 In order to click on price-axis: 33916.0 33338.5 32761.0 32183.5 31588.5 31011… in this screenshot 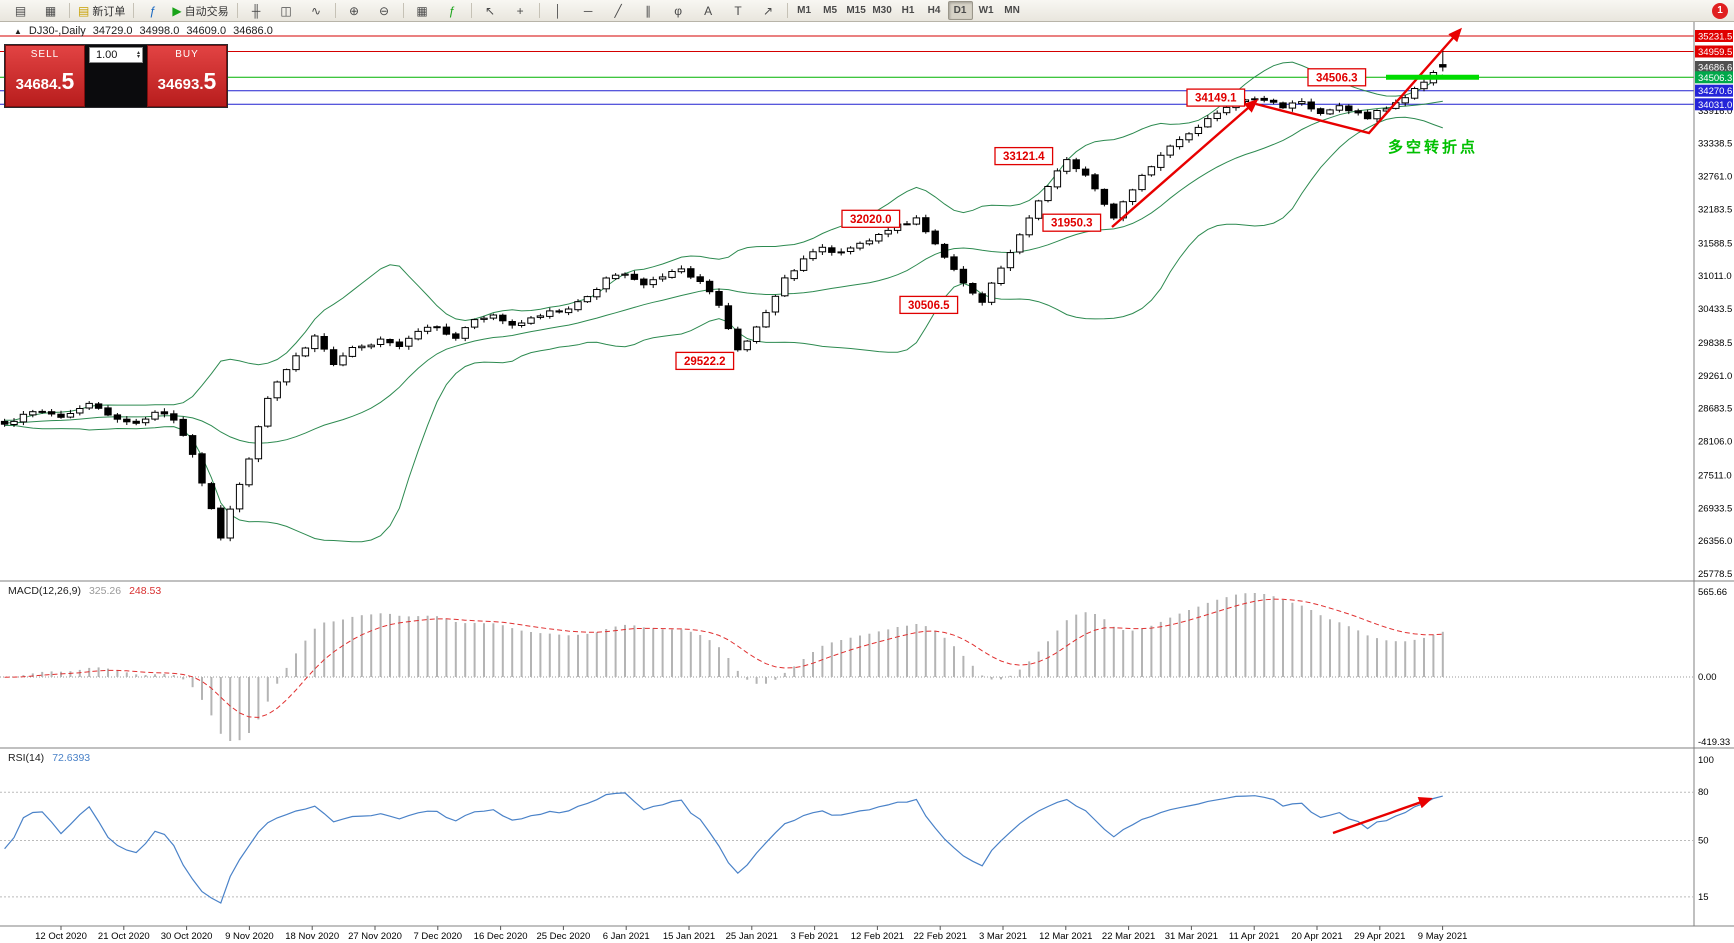, I will do `click(1714, 305)`.